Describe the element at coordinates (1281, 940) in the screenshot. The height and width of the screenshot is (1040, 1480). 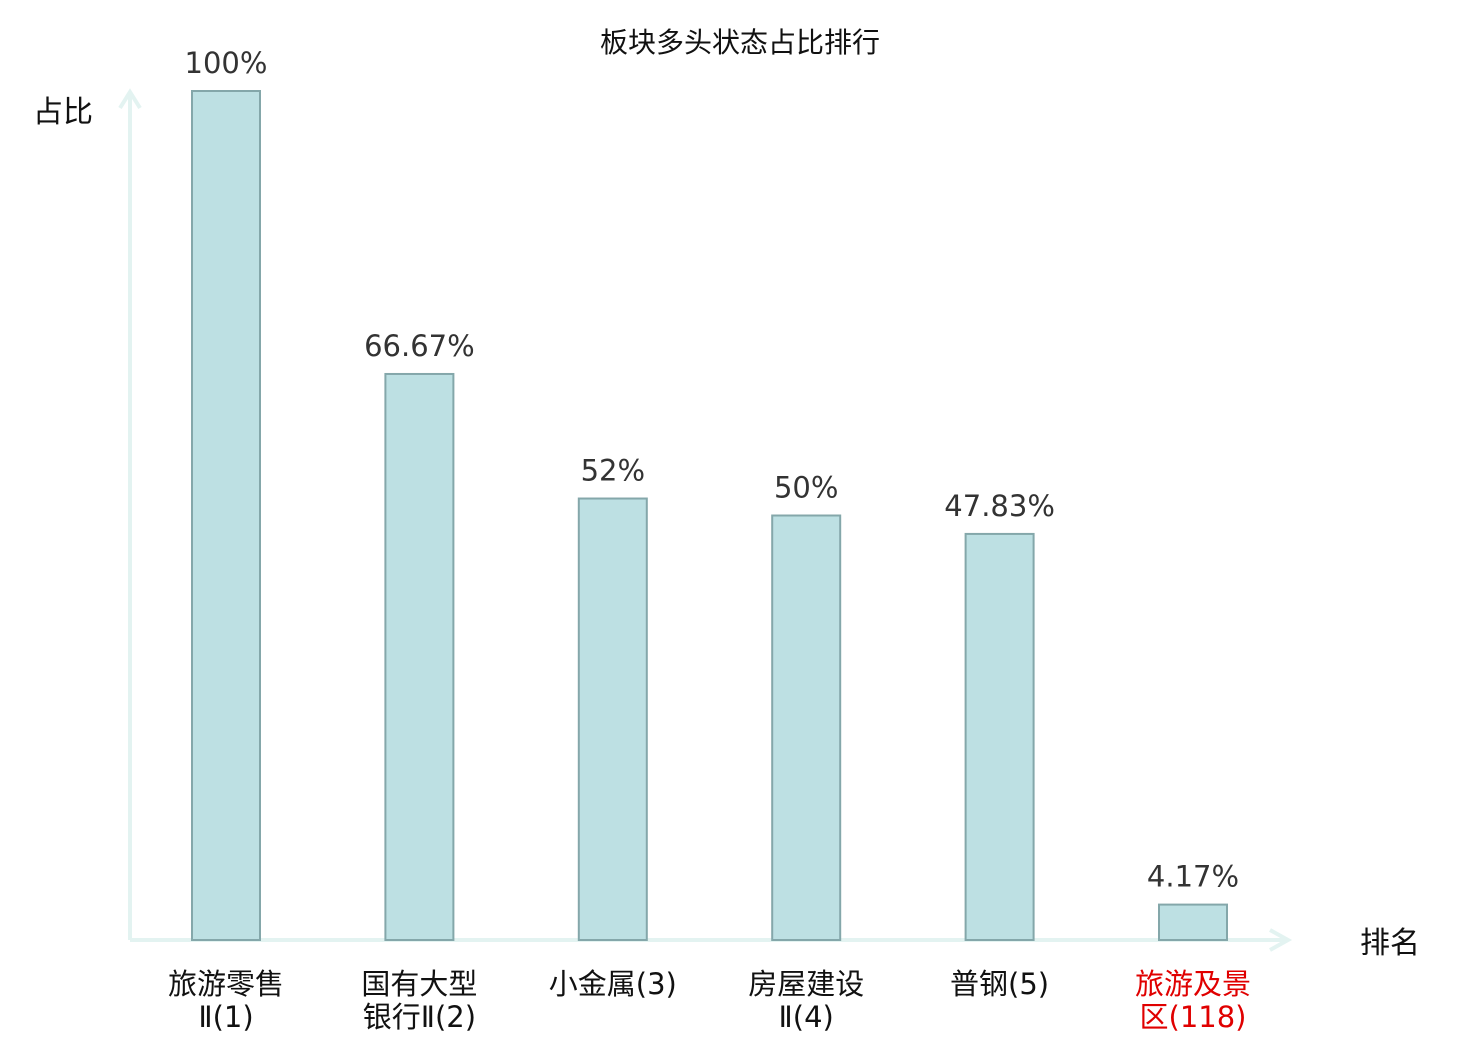
I see `x-axis-arrow` at that location.